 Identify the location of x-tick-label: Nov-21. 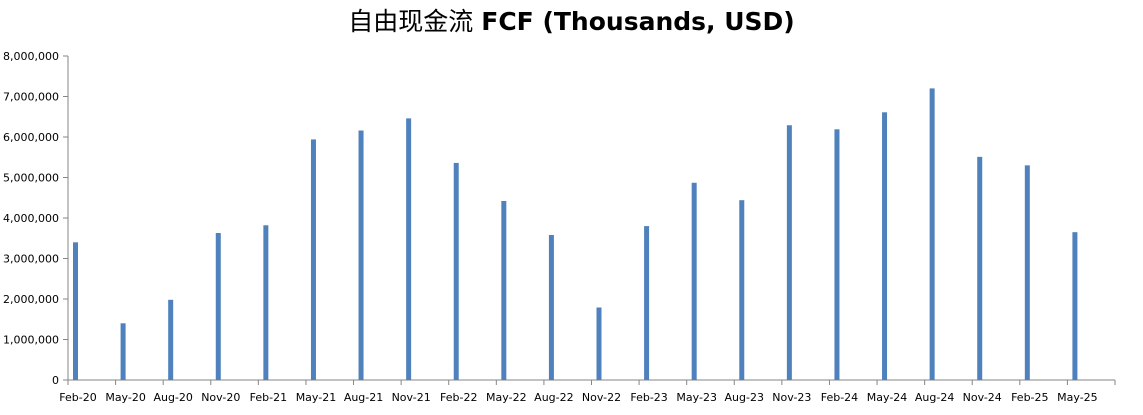
(411, 397).